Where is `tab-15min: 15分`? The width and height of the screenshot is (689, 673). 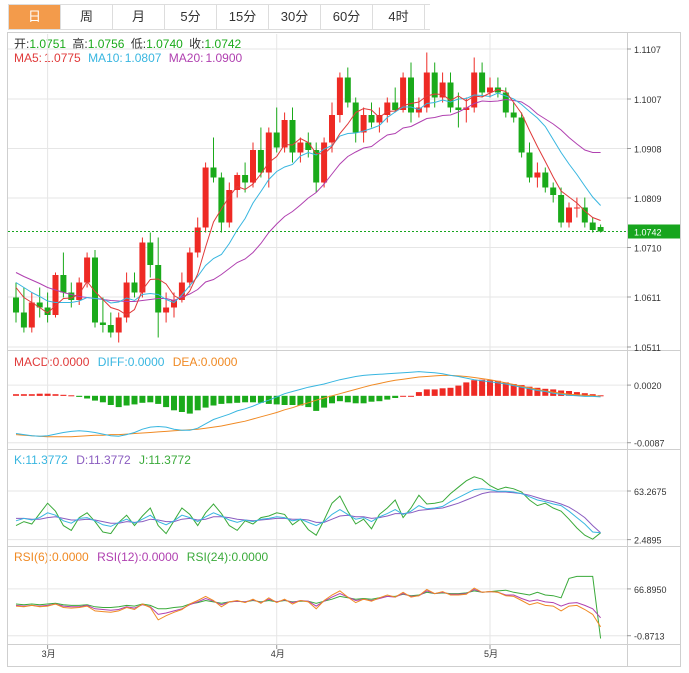
tab-15min: 15分 is located at coordinates (243, 17).